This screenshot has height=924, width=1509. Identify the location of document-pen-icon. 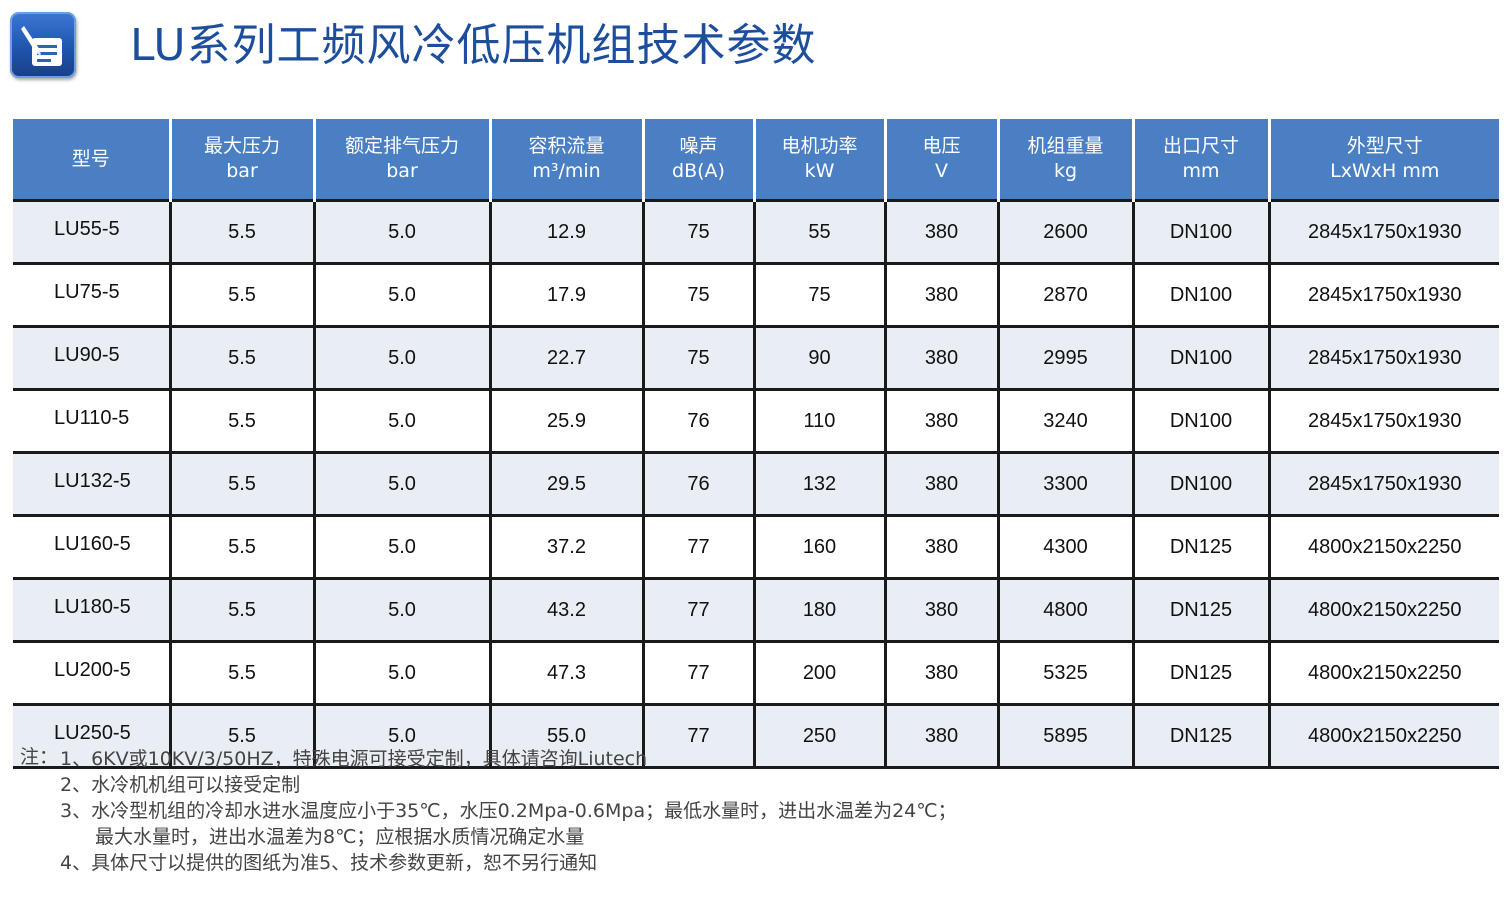
(43, 45).